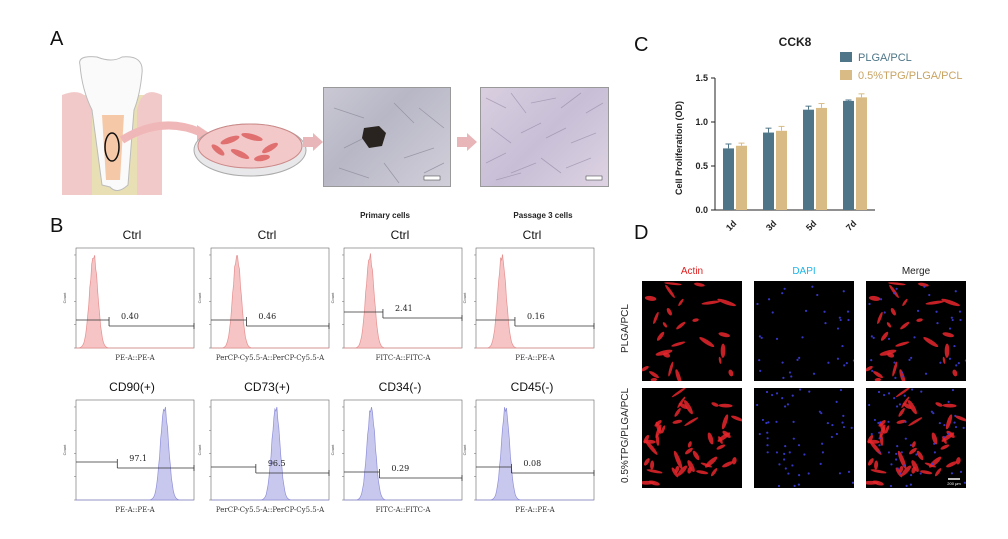 Image resolution: width=1008 pixels, height=539 pixels. What do you see at coordinates (387, 137) in the screenshot?
I see `primary-cells-image` at bounding box center [387, 137].